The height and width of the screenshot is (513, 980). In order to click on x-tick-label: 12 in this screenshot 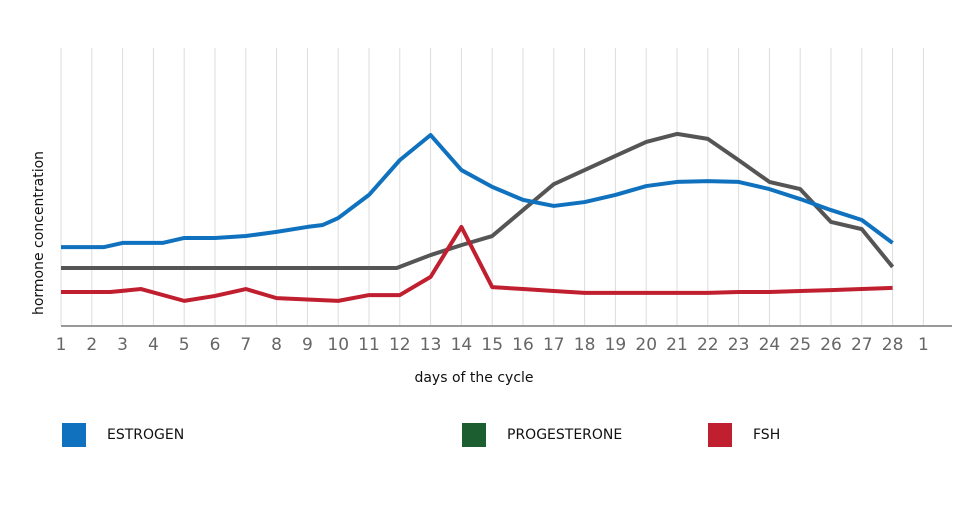, I will do `click(400, 345)`.